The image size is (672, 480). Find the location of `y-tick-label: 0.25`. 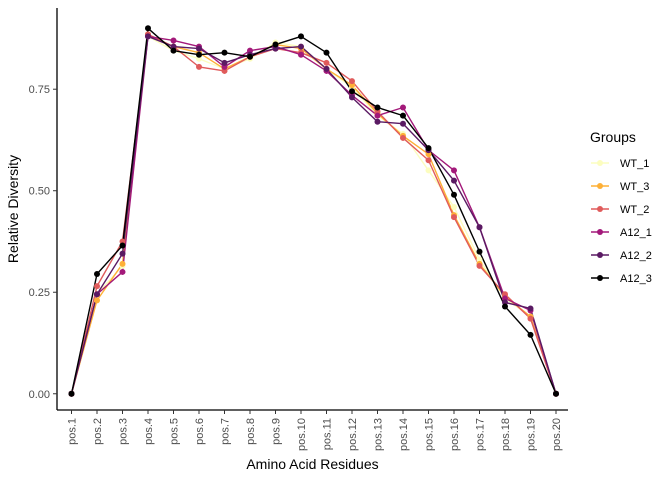

y-tick-label: 0.25 is located at coordinates (39, 293).